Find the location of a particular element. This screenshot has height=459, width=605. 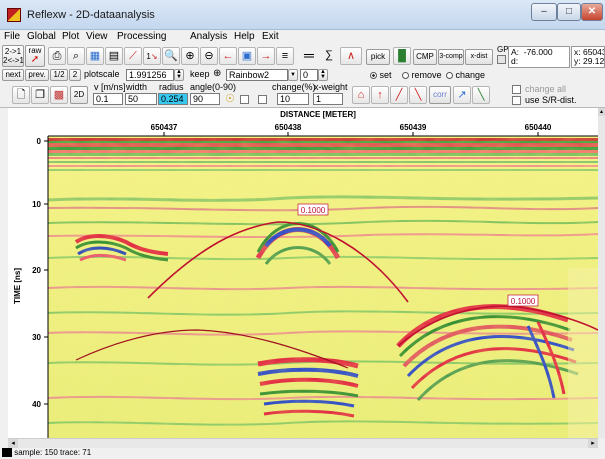

plotscale-input: 1.991256 is located at coordinates (150, 75).